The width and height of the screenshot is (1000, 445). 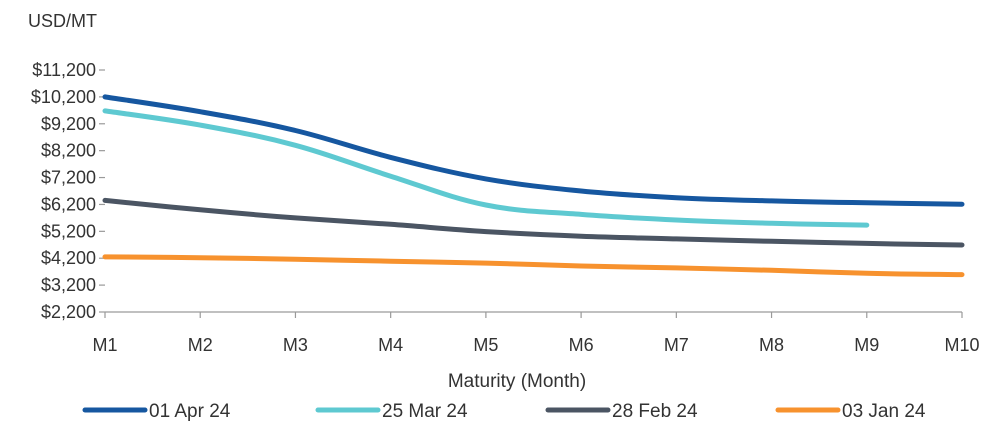 What do you see at coordinates (68, 151) in the screenshot?
I see `y-tick-label: $8,200` at bounding box center [68, 151].